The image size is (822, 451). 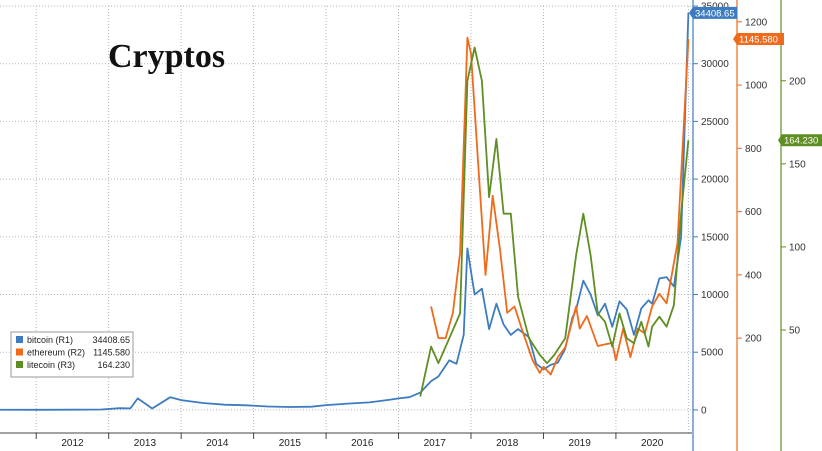 I want to click on badge-value: 34408.65, so click(x=715, y=13).